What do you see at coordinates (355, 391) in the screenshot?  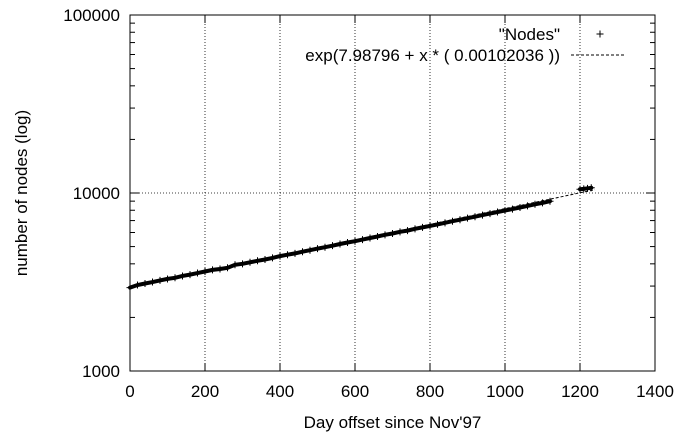 I see `x-tick-label: 600` at bounding box center [355, 391].